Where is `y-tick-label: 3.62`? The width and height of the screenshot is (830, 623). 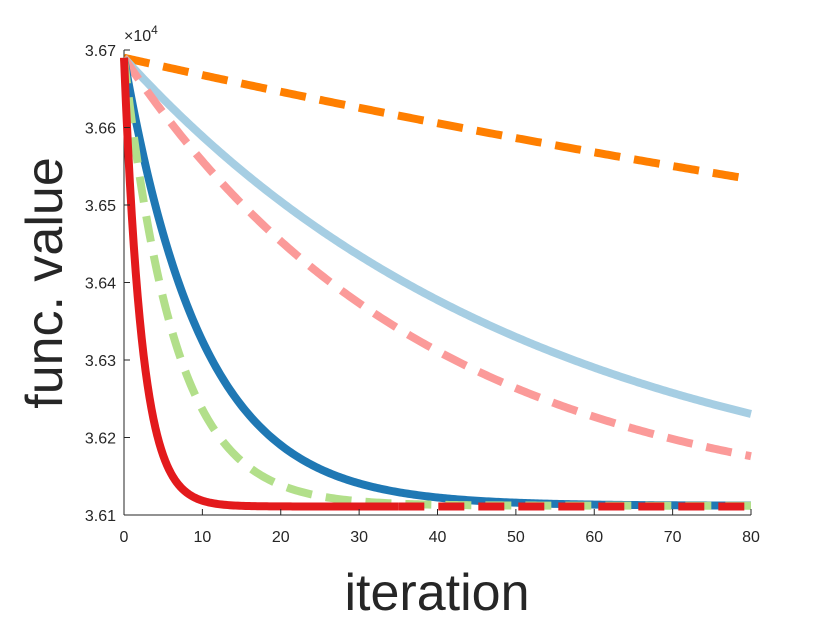 y-tick-label: 3.62 is located at coordinates (100, 439).